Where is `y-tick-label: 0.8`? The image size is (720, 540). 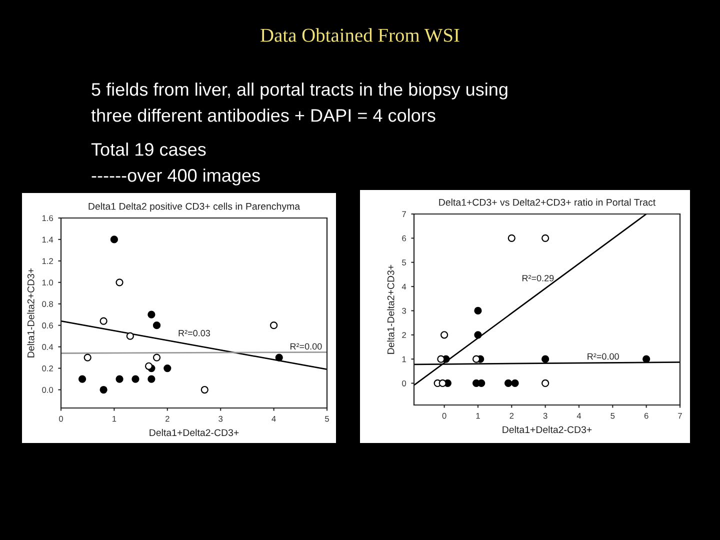 y-tick-label: 0.8 is located at coordinates (47, 304).